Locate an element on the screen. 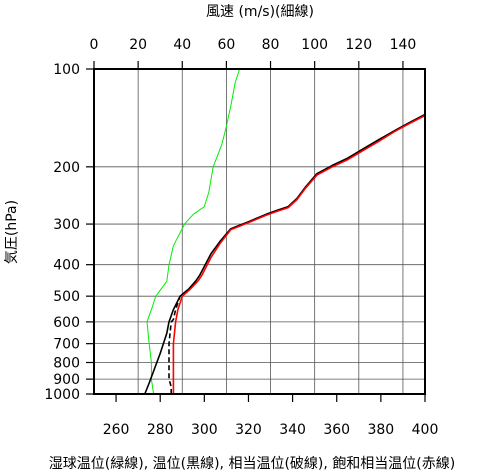 This screenshot has width=497, height=472. bottom-tick-label: 260 is located at coordinates (116, 430).